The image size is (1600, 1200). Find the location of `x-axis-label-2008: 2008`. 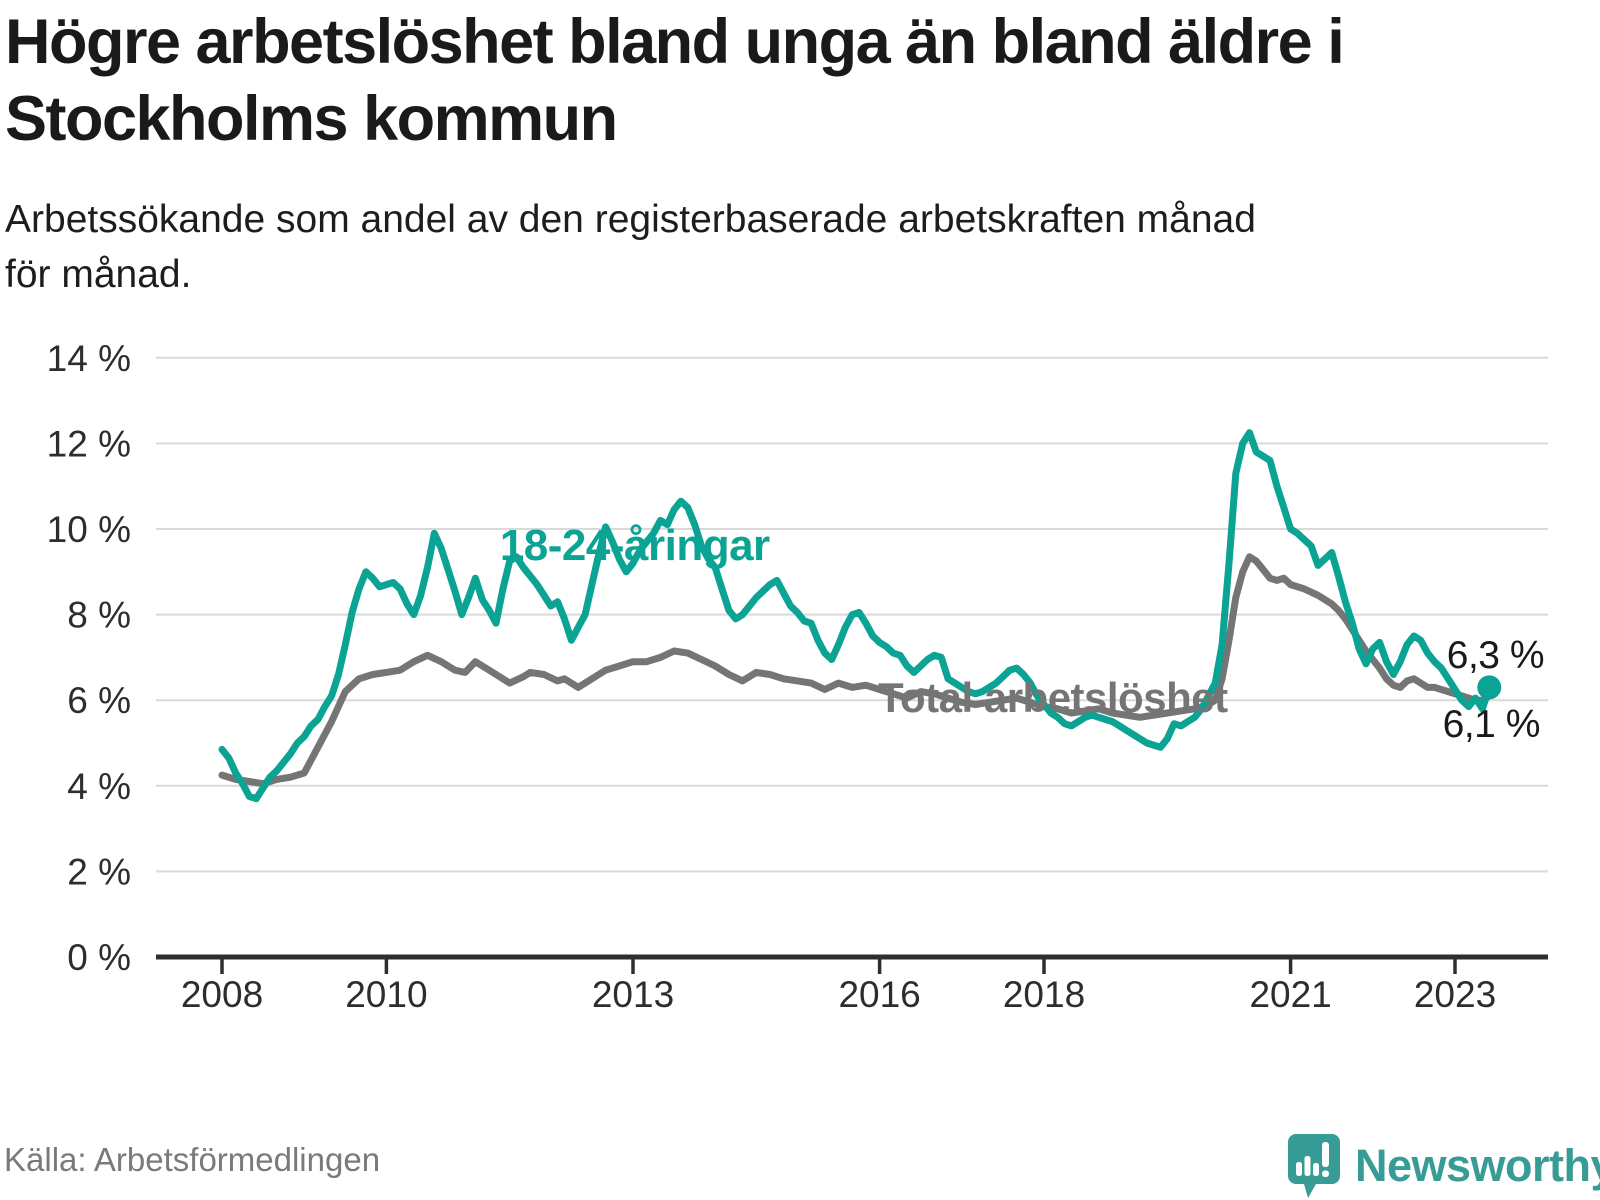

x-axis-label-2008: 2008 is located at coordinates (222, 994).